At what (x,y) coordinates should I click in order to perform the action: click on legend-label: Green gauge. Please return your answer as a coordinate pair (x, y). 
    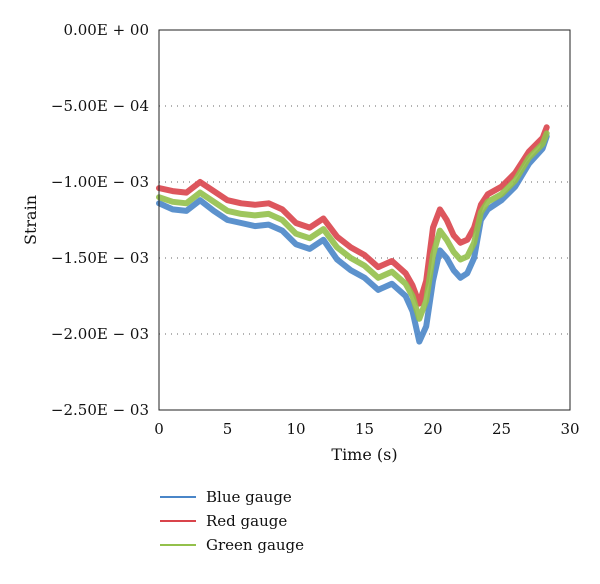
    Looking at the image, I should click on (255, 545).